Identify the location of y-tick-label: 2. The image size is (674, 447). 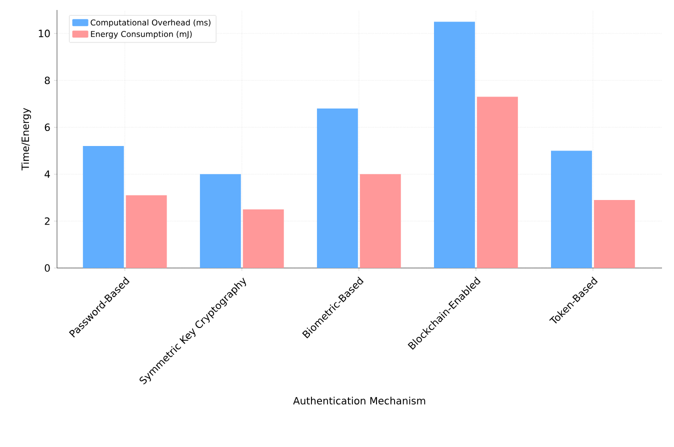
(47, 221).